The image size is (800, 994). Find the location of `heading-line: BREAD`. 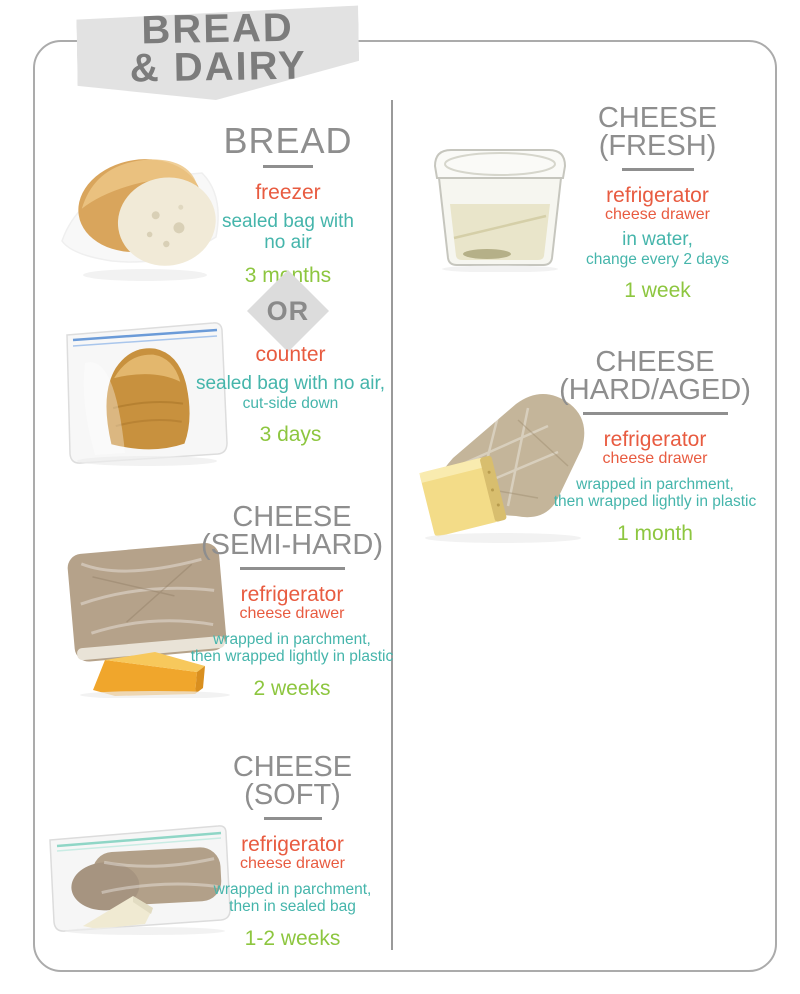

heading-line: BREAD is located at coordinates (288, 140).